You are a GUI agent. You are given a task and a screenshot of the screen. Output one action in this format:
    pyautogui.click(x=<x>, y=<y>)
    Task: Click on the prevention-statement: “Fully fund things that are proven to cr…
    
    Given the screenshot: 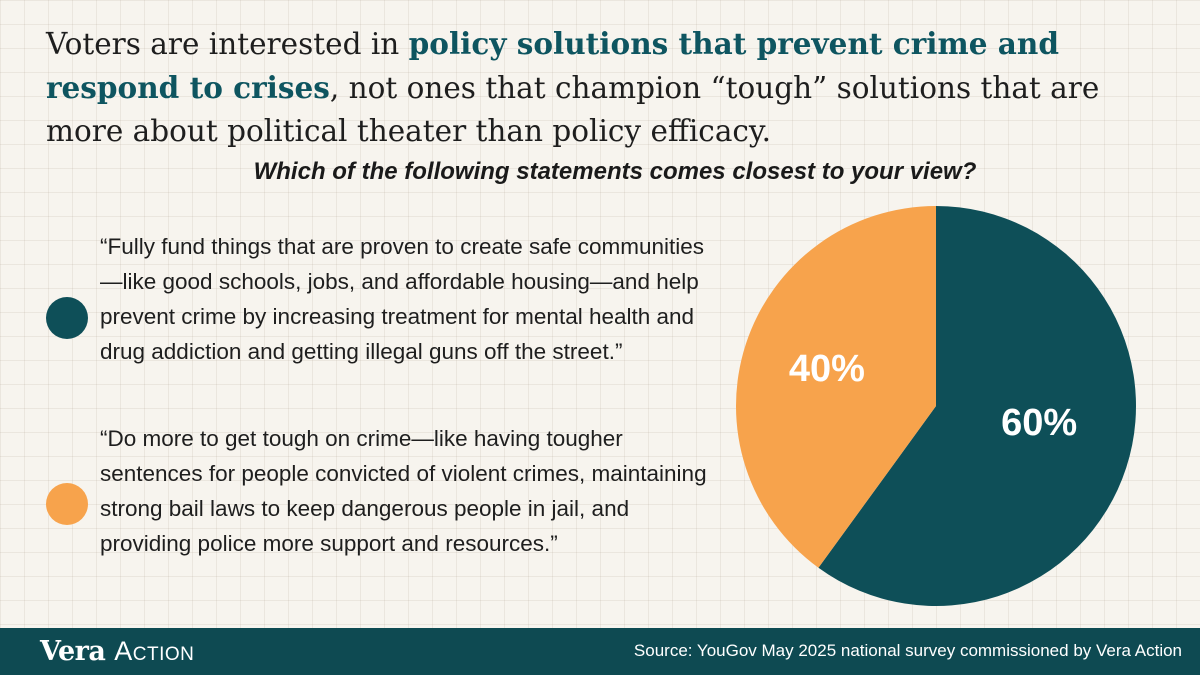 What is the action you would take?
    pyautogui.click(x=402, y=299)
    